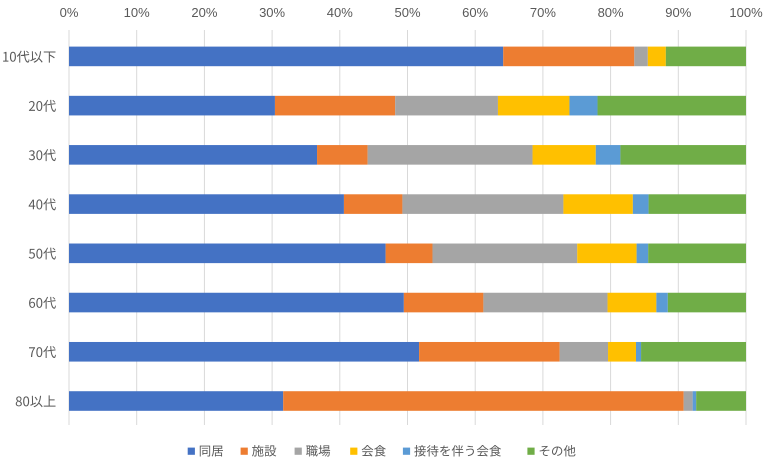 The height and width of the screenshot is (465, 767). What do you see at coordinates (204, 12) in the screenshot?
I see `svg-text: 20%` at bounding box center [204, 12].